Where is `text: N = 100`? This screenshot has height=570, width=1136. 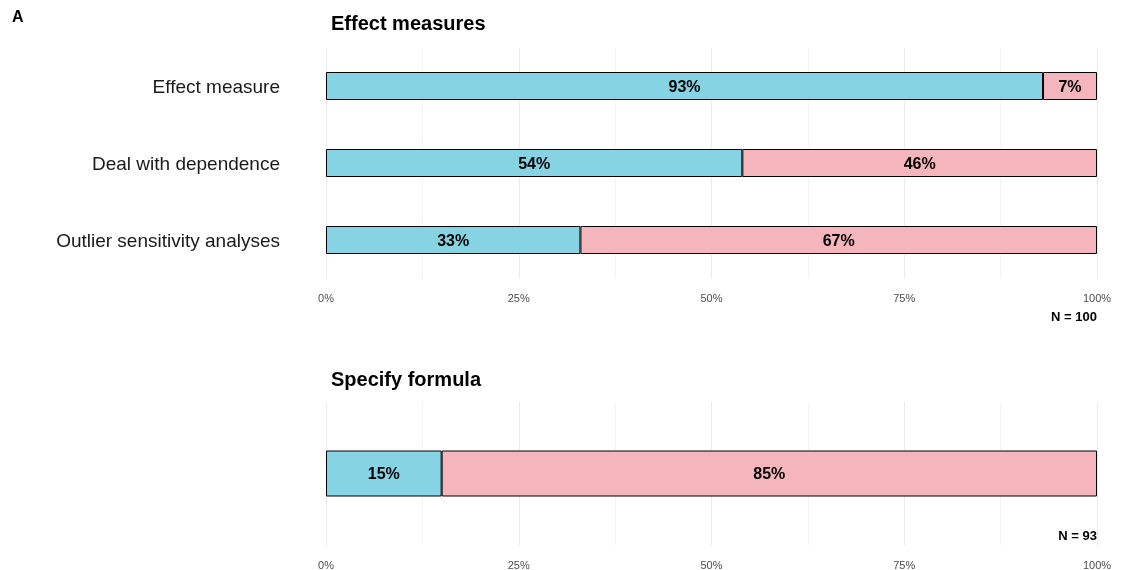 text: N = 100 is located at coordinates (1074, 316).